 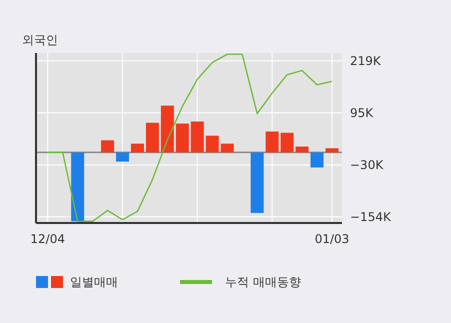 What do you see at coordinates (362, 113) in the screenshot?
I see `y-tick-label: 95K` at bounding box center [362, 113].